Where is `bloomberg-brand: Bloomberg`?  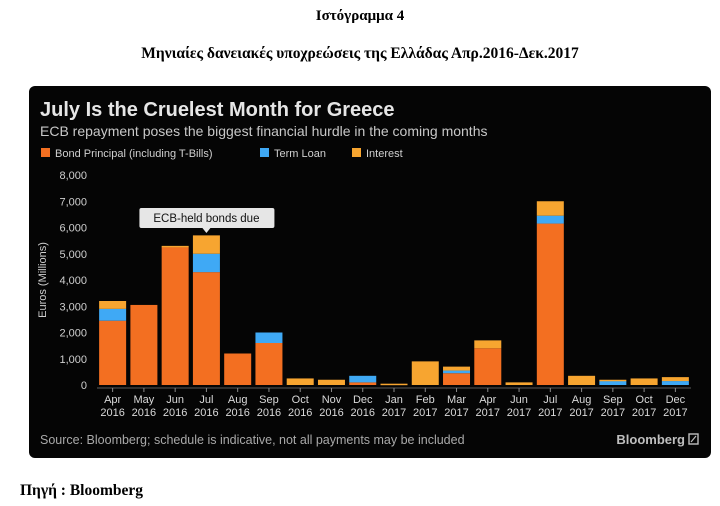 bloomberg-brand: Bloomberg is located at coordinates (650, 439).